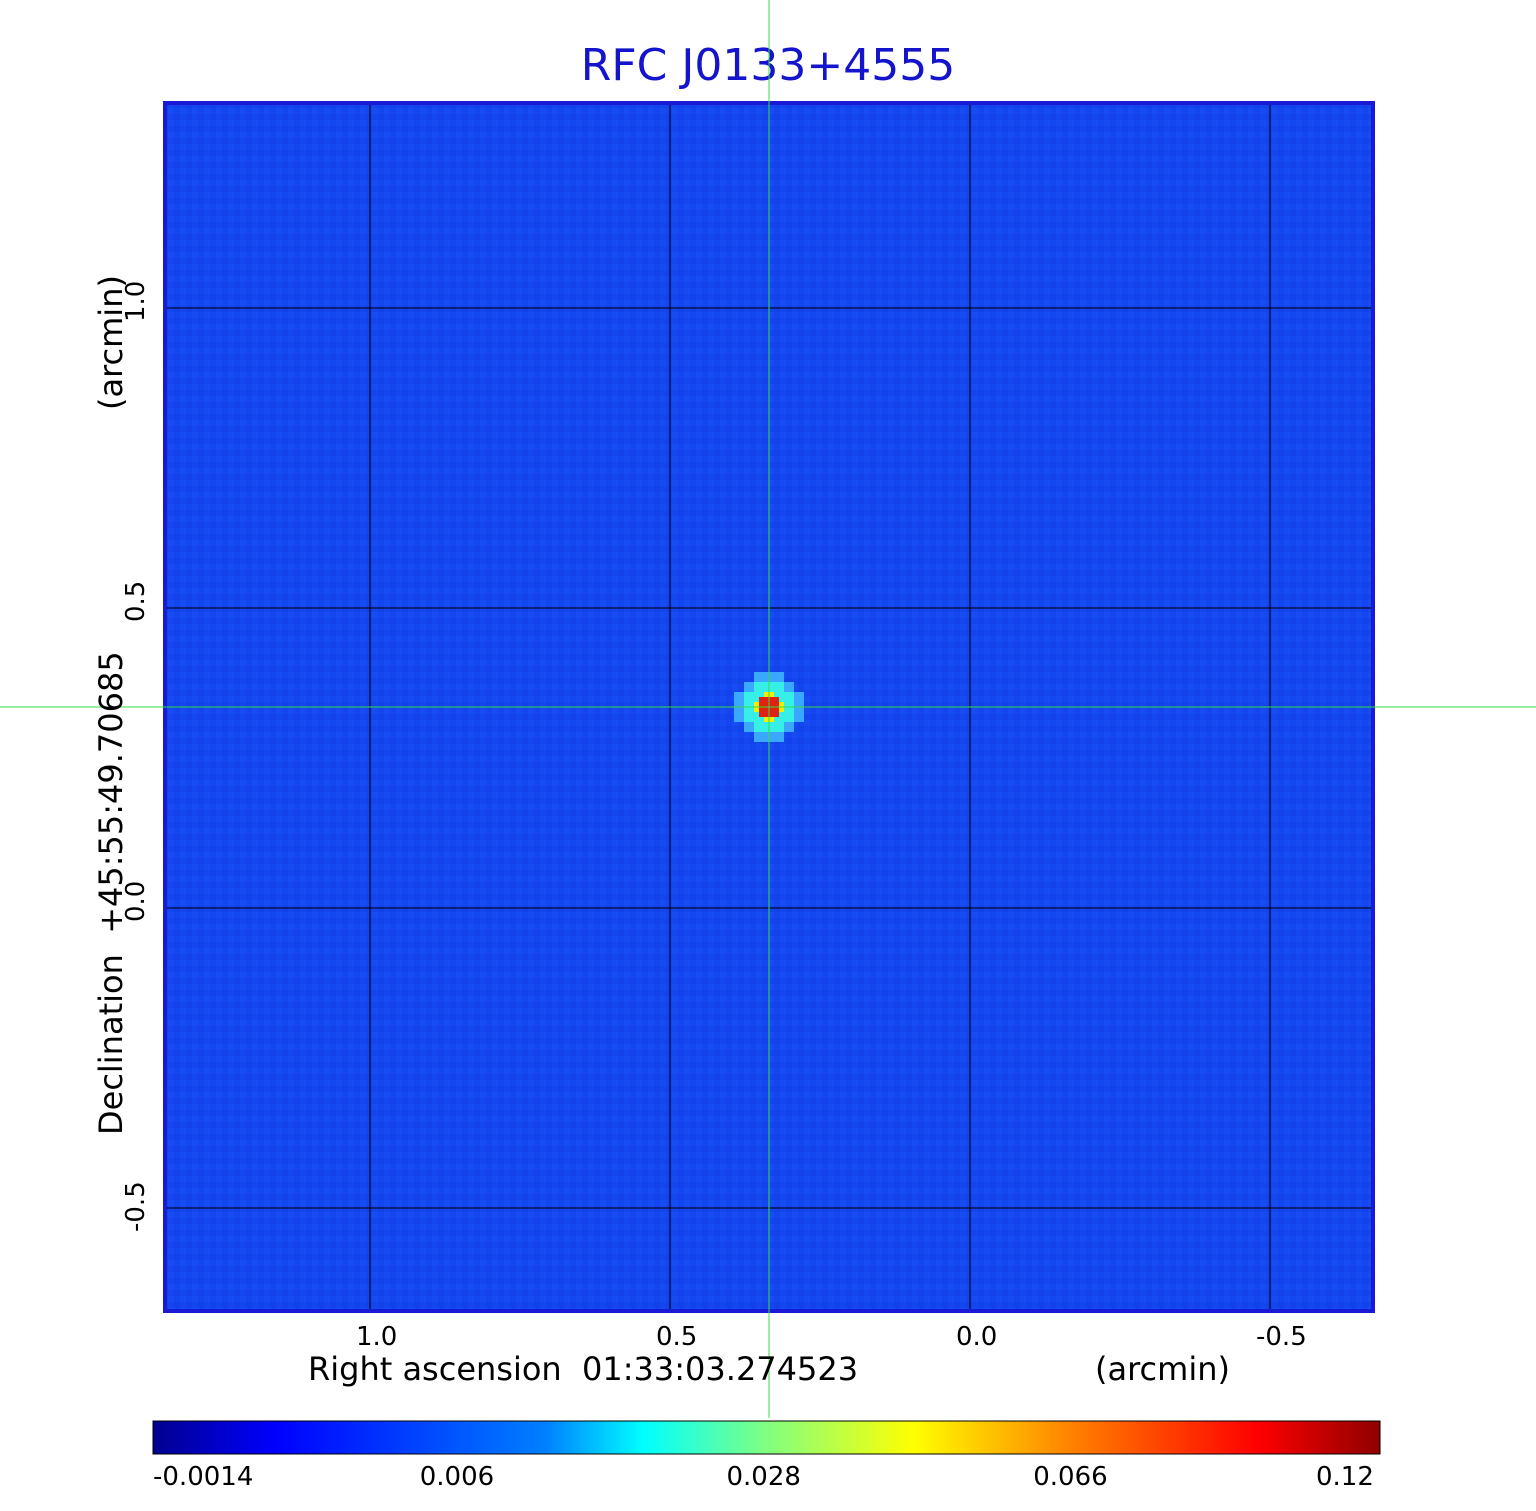 The height and width of the screenshot is (1511, 1536). Describe the element at coordinates (768, 65) in the screenshot. I see `chart-title: RFC J0133+4555` at that location.